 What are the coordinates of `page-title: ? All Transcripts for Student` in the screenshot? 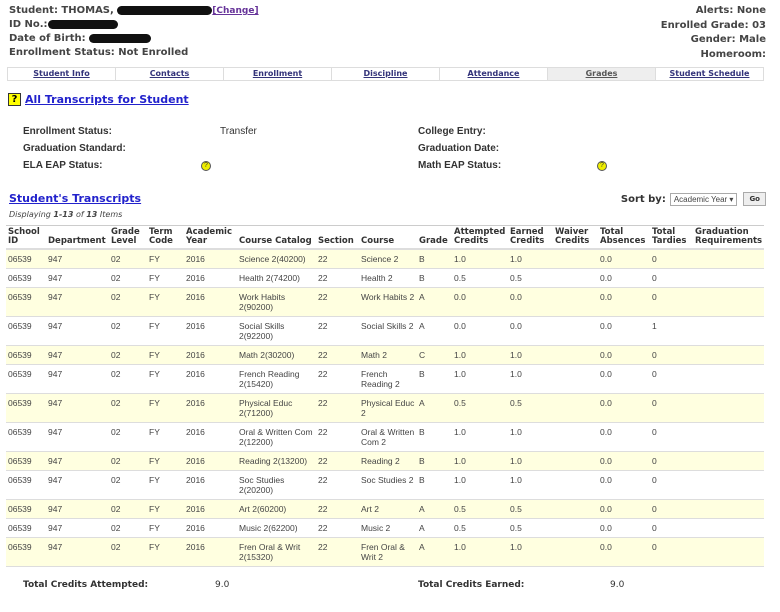 It's located at (98, 99).